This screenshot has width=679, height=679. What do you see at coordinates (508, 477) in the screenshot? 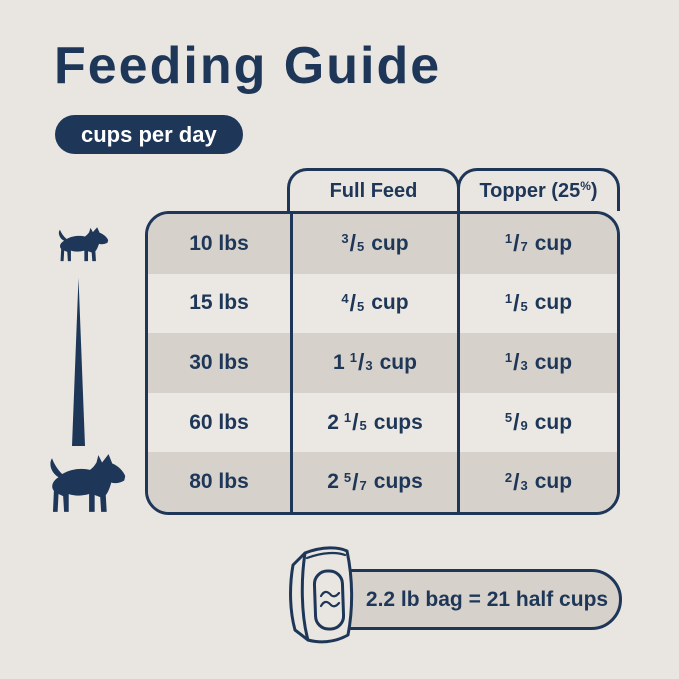
I see `fraction-numerator: 2` at bounding box center [508, 477].